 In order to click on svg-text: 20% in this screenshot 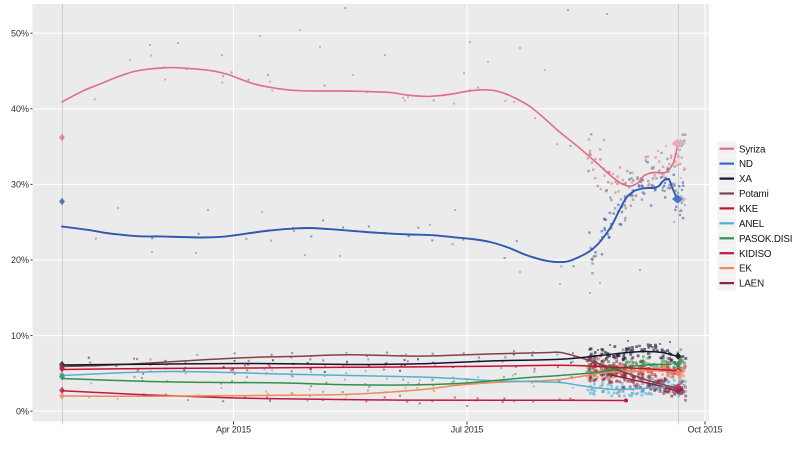, I will do `click(20, 260)`.